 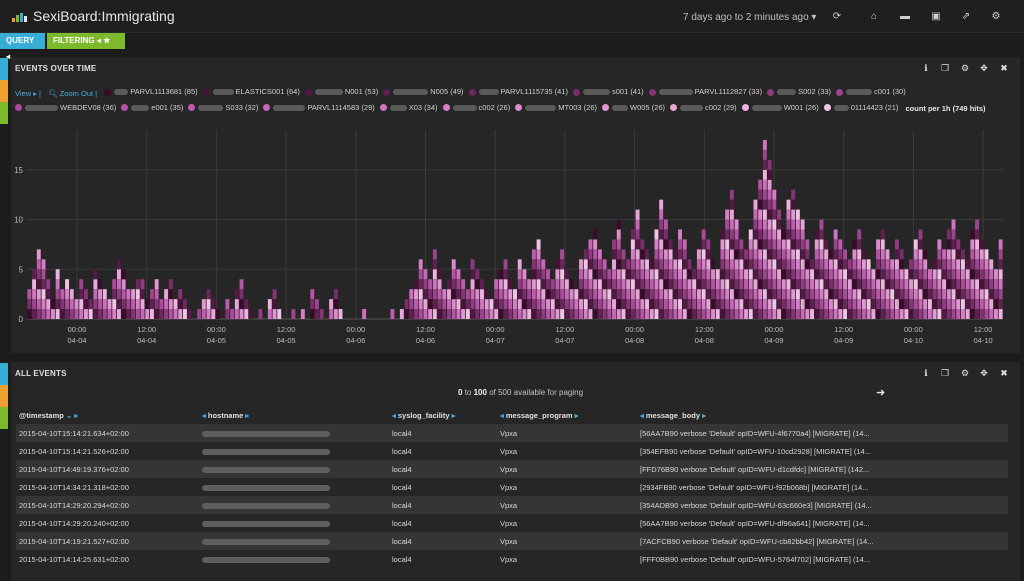 What do you see at coordinates (705, 92) in the screenshot?
I see `legend-item: PARVL1112827 (33)` at bounding box center [705, 92].